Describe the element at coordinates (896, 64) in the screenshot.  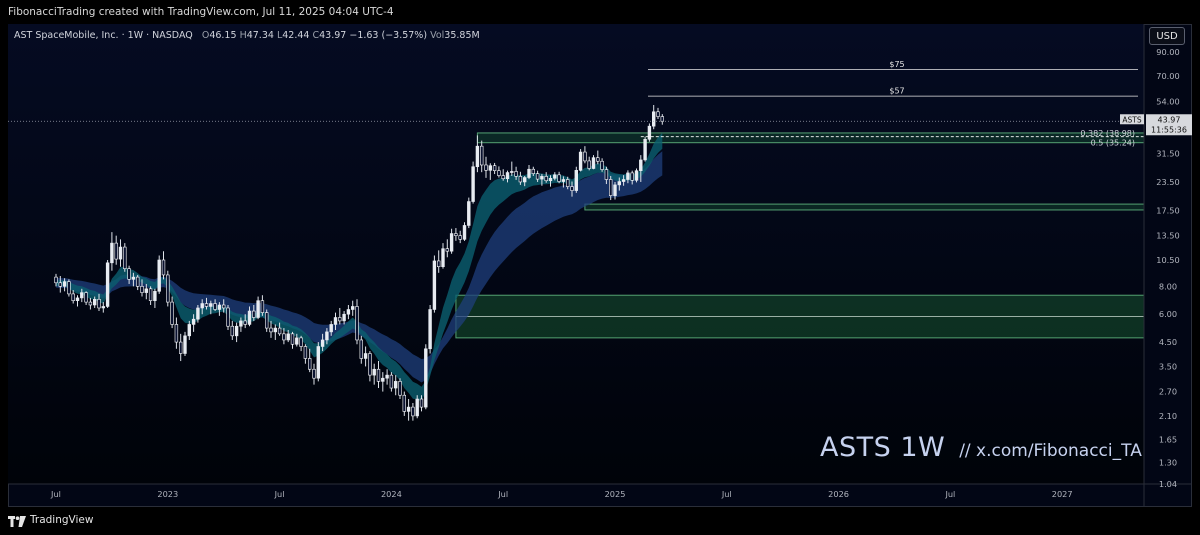
I see `target-level-label: $75` at that location.